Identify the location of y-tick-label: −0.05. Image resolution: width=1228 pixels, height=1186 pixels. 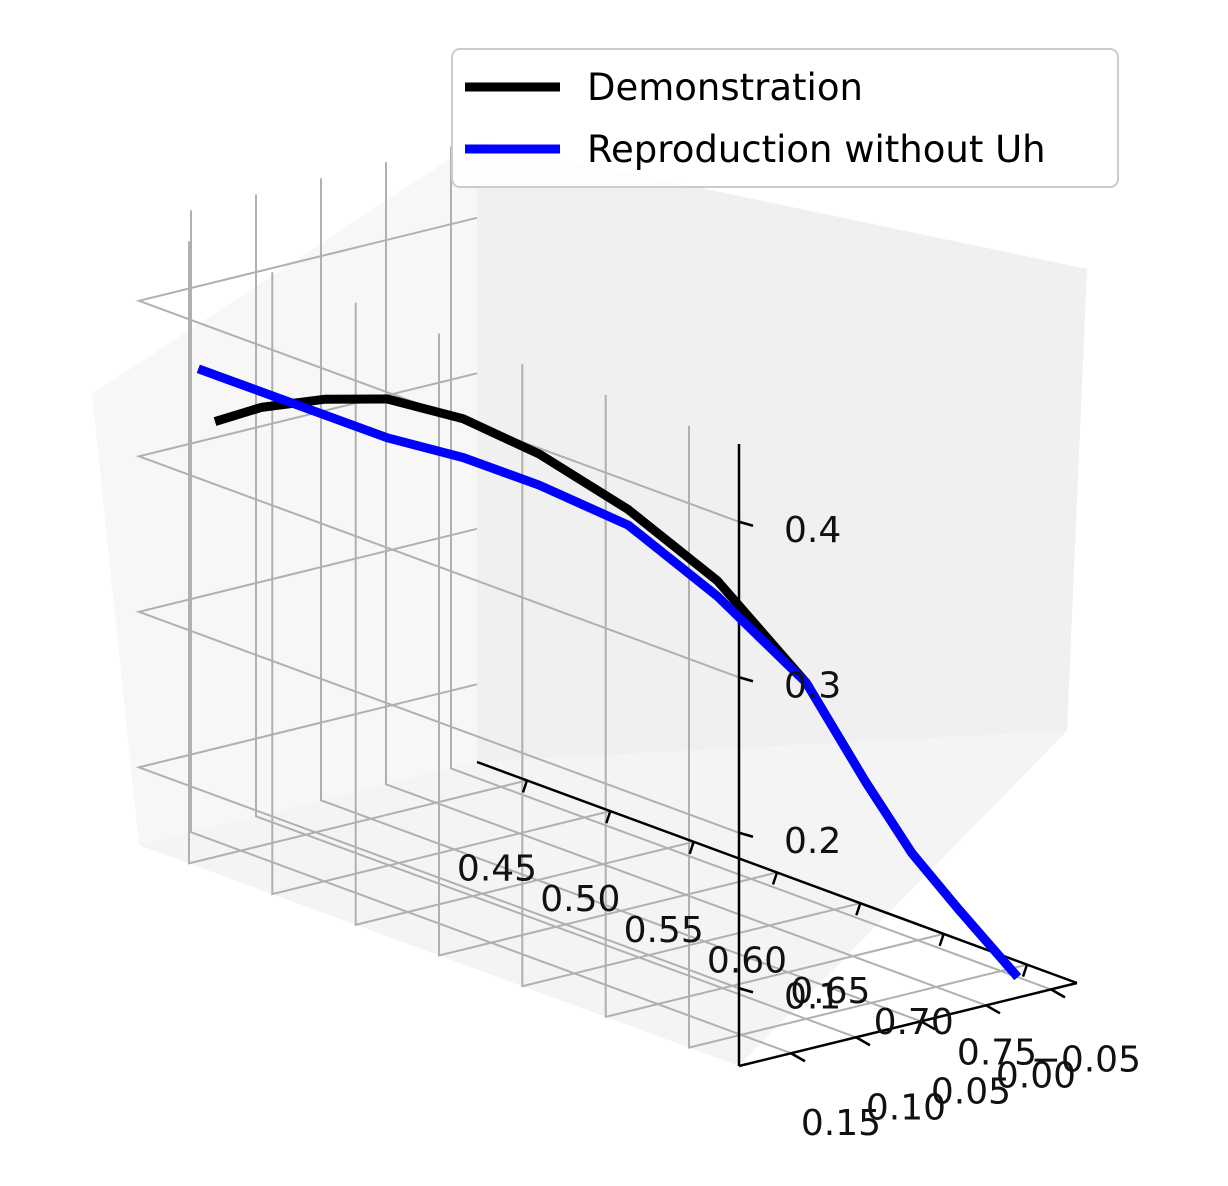
(1086, 1059).